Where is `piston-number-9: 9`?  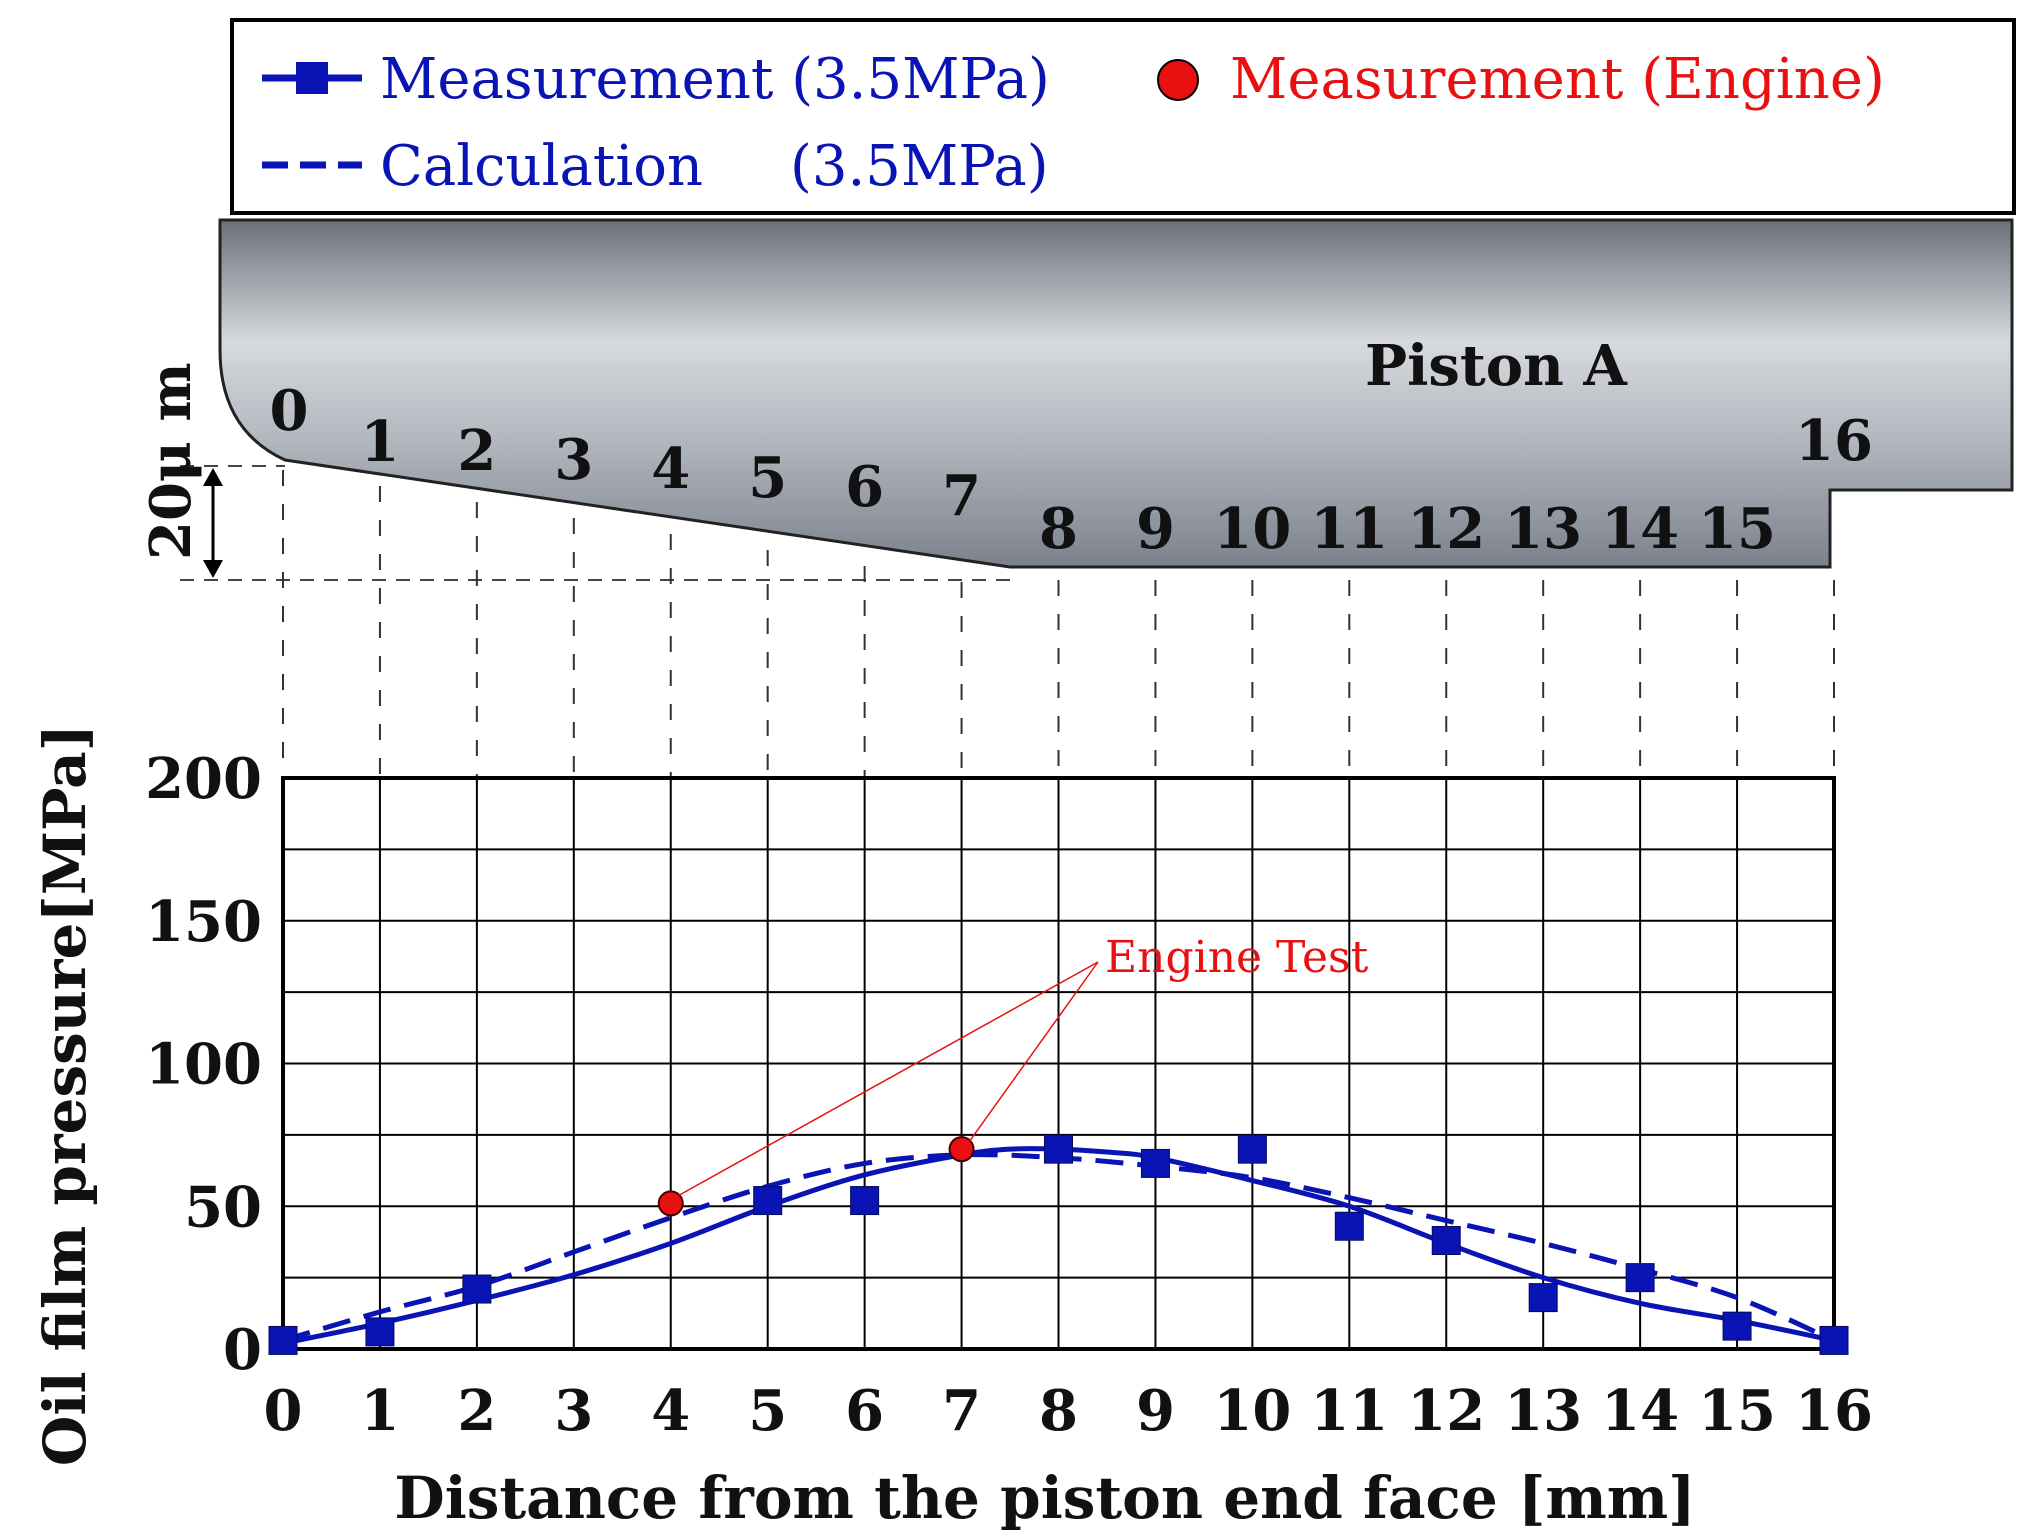
piston-number-9: 9 is located at coordinates (1155, 529).